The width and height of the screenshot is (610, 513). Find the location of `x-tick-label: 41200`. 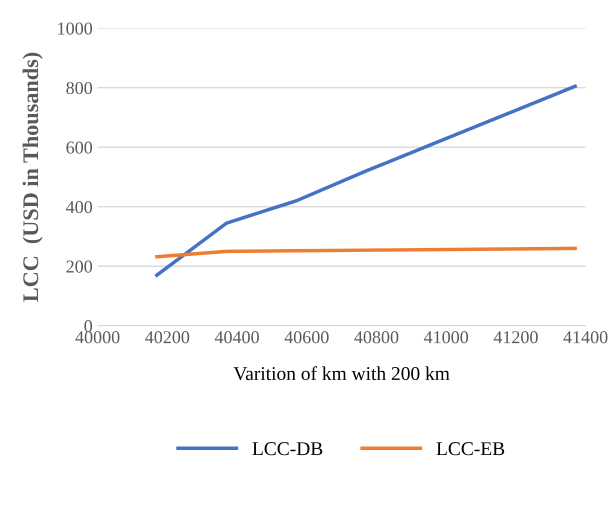

x-tick-label: 41200 is located at coordinates (516, 337).